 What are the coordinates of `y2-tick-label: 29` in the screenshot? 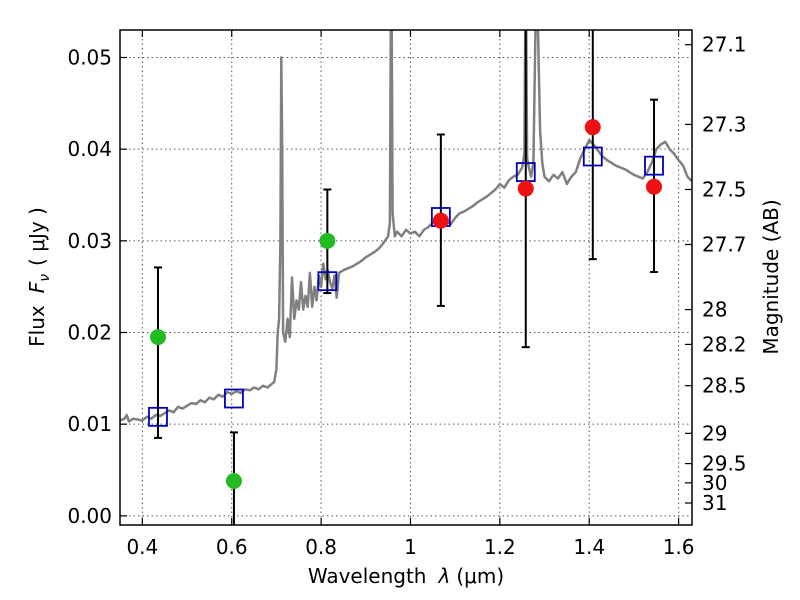 It's located at (714, 433).